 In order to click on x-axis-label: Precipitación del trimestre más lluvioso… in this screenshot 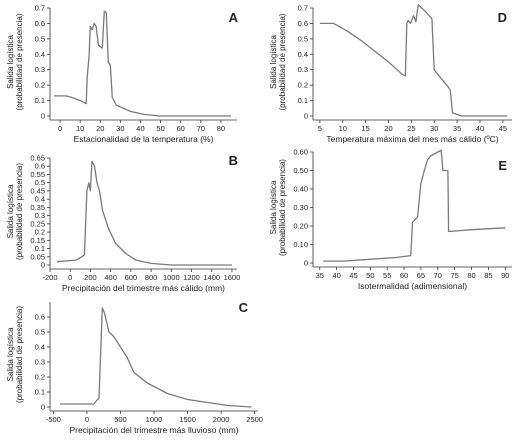, I will do `click(153, 430)`.